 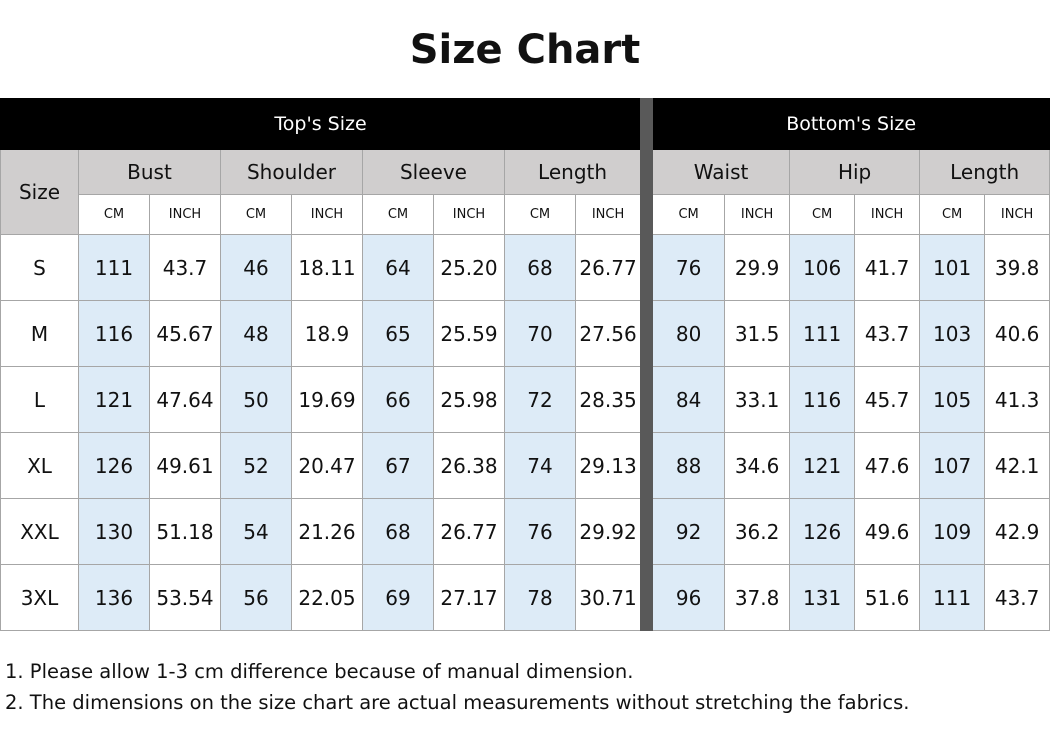 What do you see at coordinates (757, 267) in the screenshot?
I see `value-cell: 29.9` at bounding box center [757, 267].